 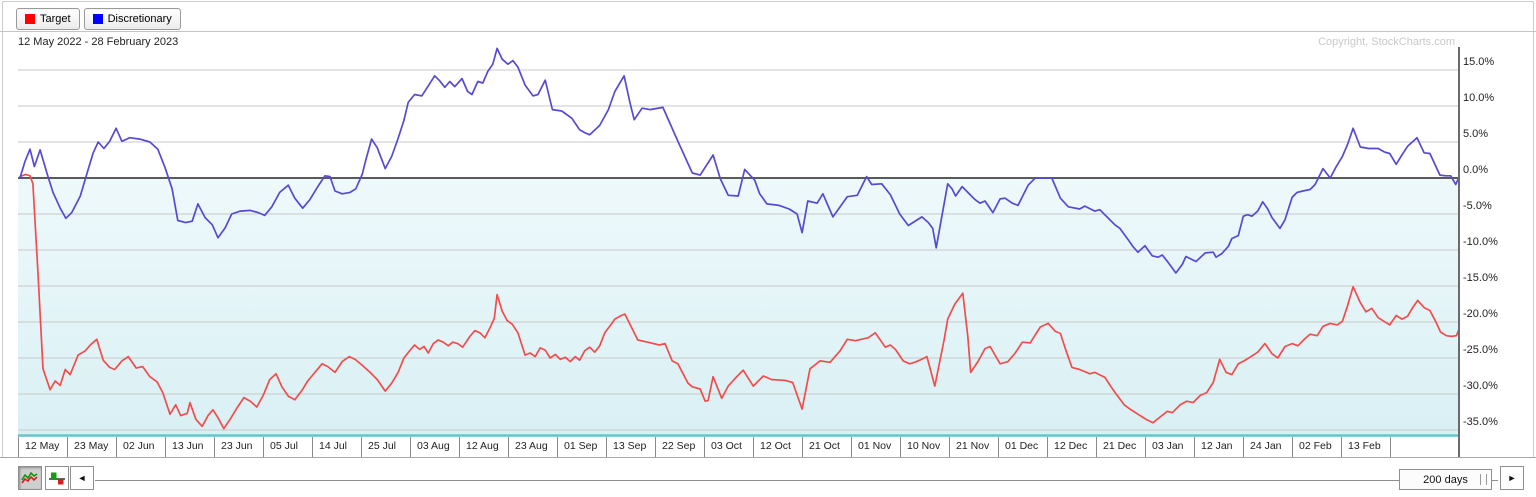 What do you see at coordinates (1477, 206) in the screenshot?
I see `y-axis-label: -5.0%` at bounding box center [1477, 206].